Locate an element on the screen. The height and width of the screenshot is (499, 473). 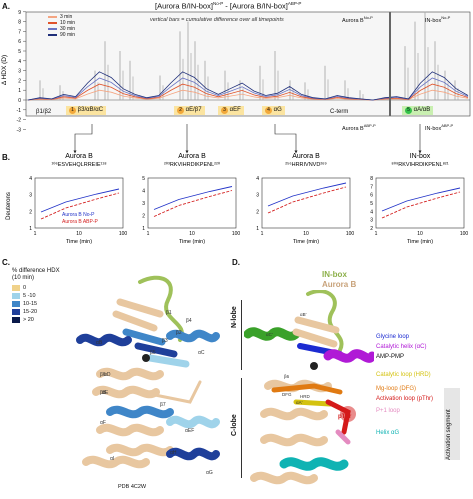
b-y-axis-label: Deuterons is located at coordinates (9, 206).